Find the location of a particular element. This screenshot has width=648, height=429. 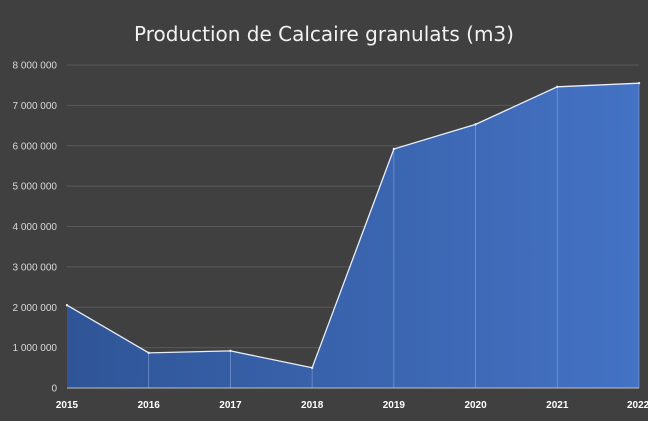

y-tick-label: 6 000 000 is located at coordinates (35, 146).